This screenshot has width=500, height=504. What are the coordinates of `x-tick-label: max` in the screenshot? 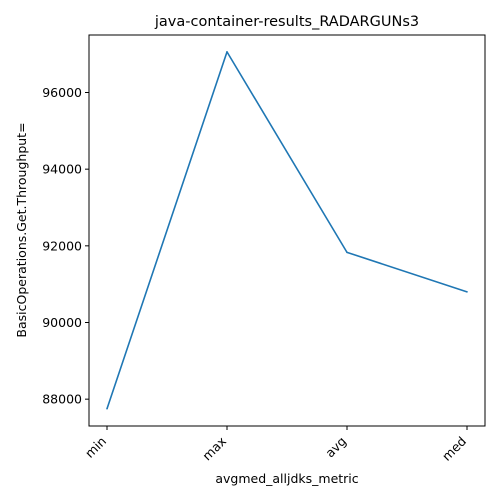 It's located at (214, 449).